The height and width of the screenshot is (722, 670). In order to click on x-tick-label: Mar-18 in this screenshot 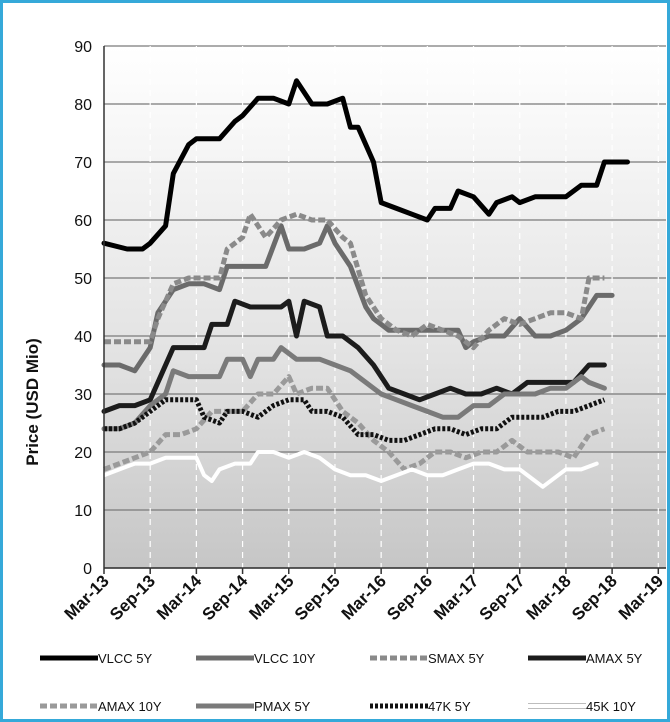, I will do `click(549, 597)`.